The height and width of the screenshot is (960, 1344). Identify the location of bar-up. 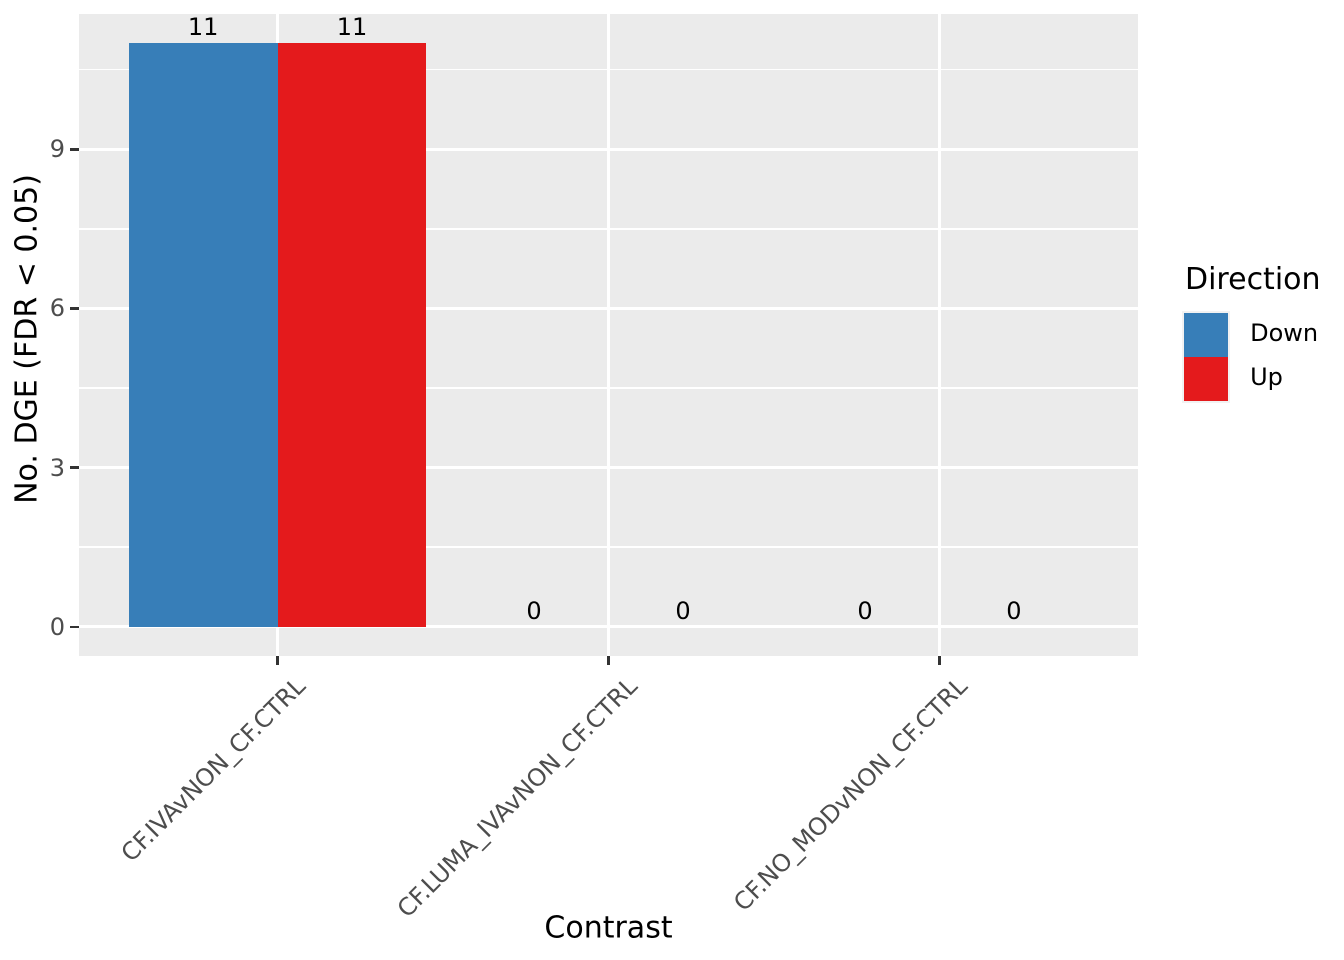
(352, 335).